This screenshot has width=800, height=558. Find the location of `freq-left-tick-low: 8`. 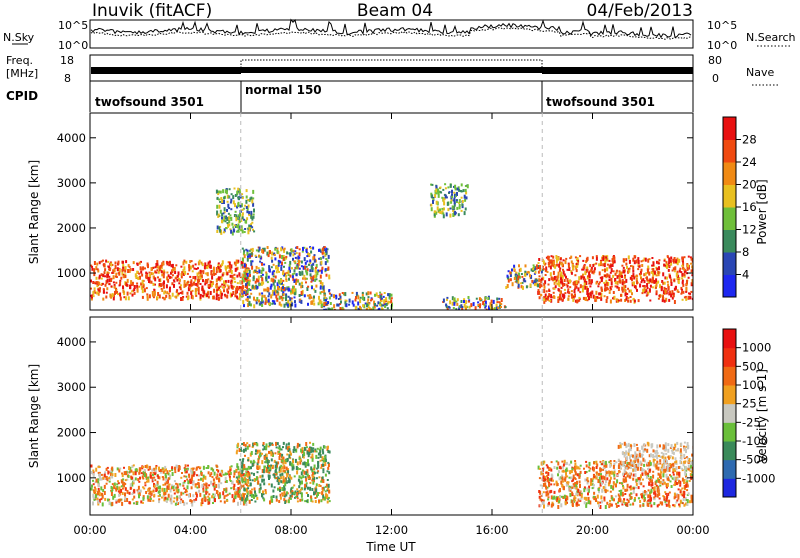

freq-left-tick-low: 8 is located at coordinates (67, 78).